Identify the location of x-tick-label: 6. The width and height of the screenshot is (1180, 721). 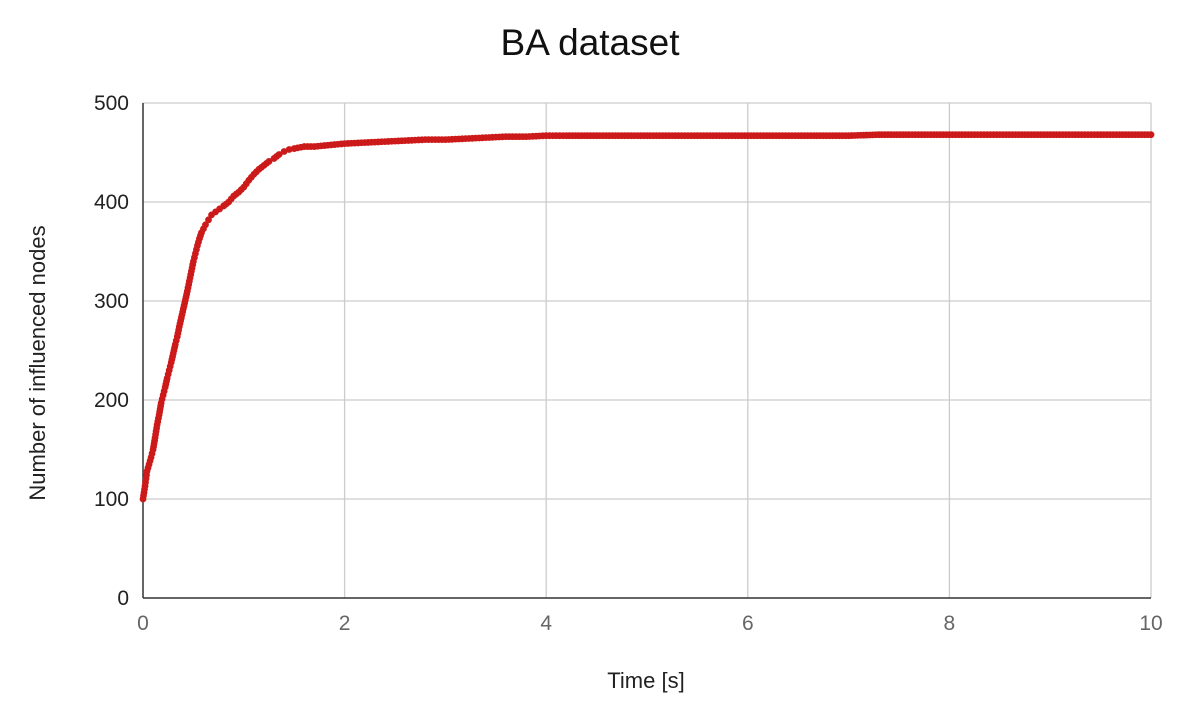
(748, 623).